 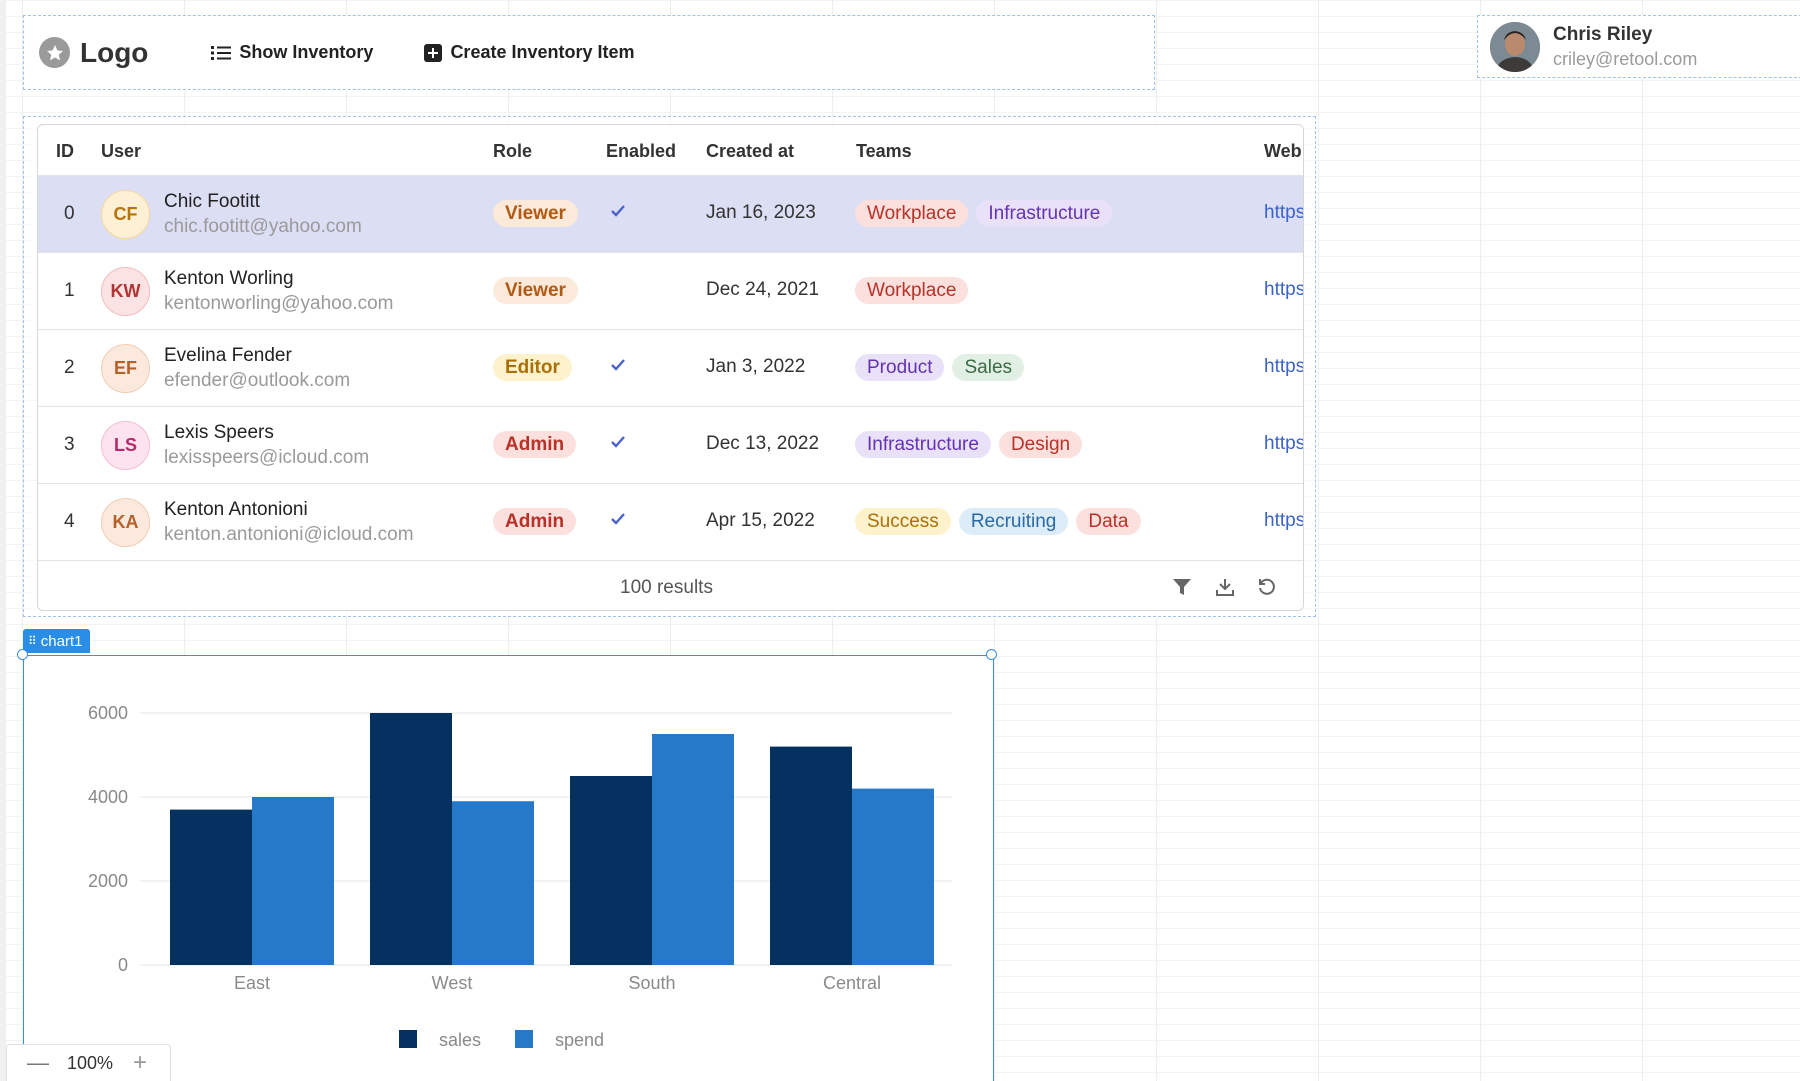 I want to click on legend-swatch-spend, so click(x=524, y=1039).